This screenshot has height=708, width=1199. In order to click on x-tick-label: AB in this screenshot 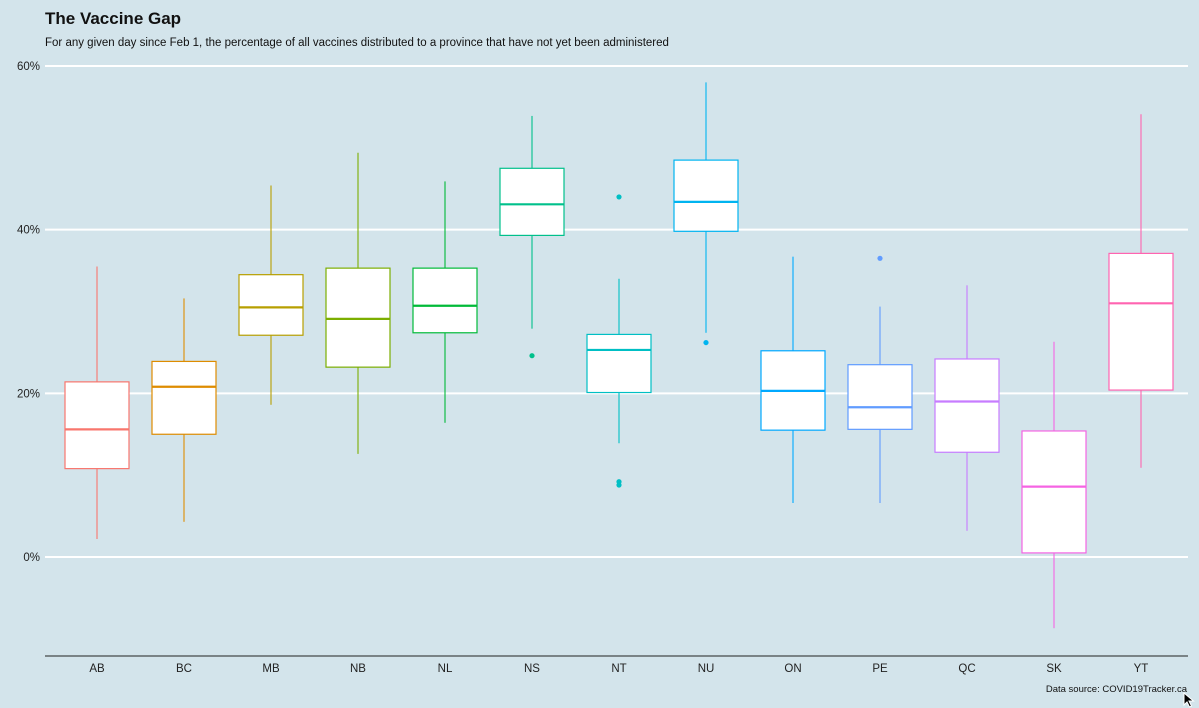, I will do `click(97, 669)`.